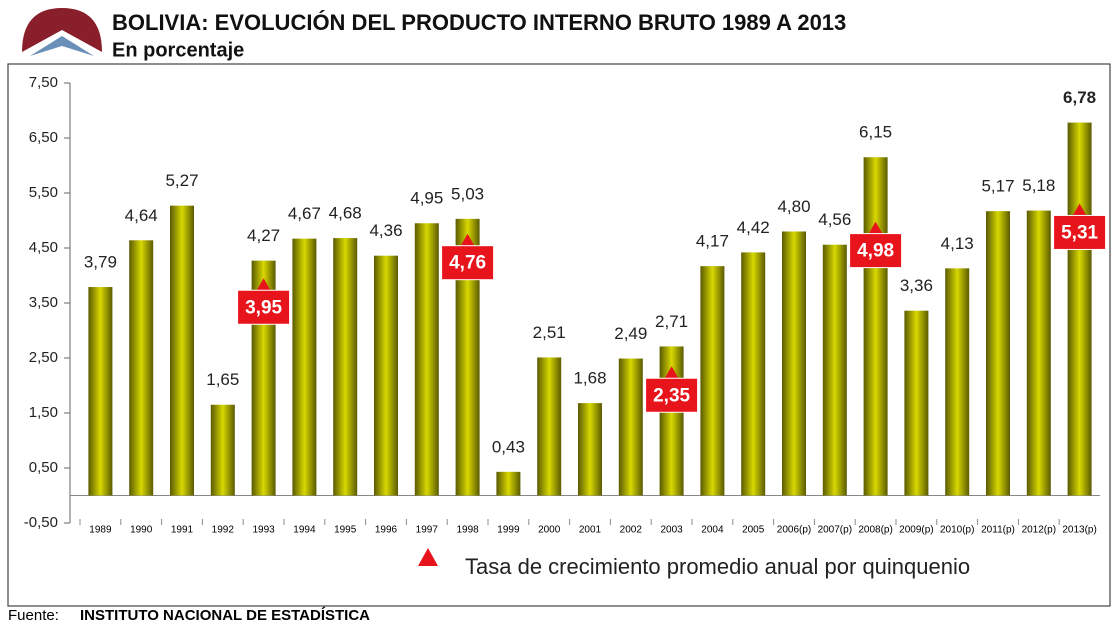 The image size is (1115, 631). I want to click on value-label: 4,42, so click(753, 227).